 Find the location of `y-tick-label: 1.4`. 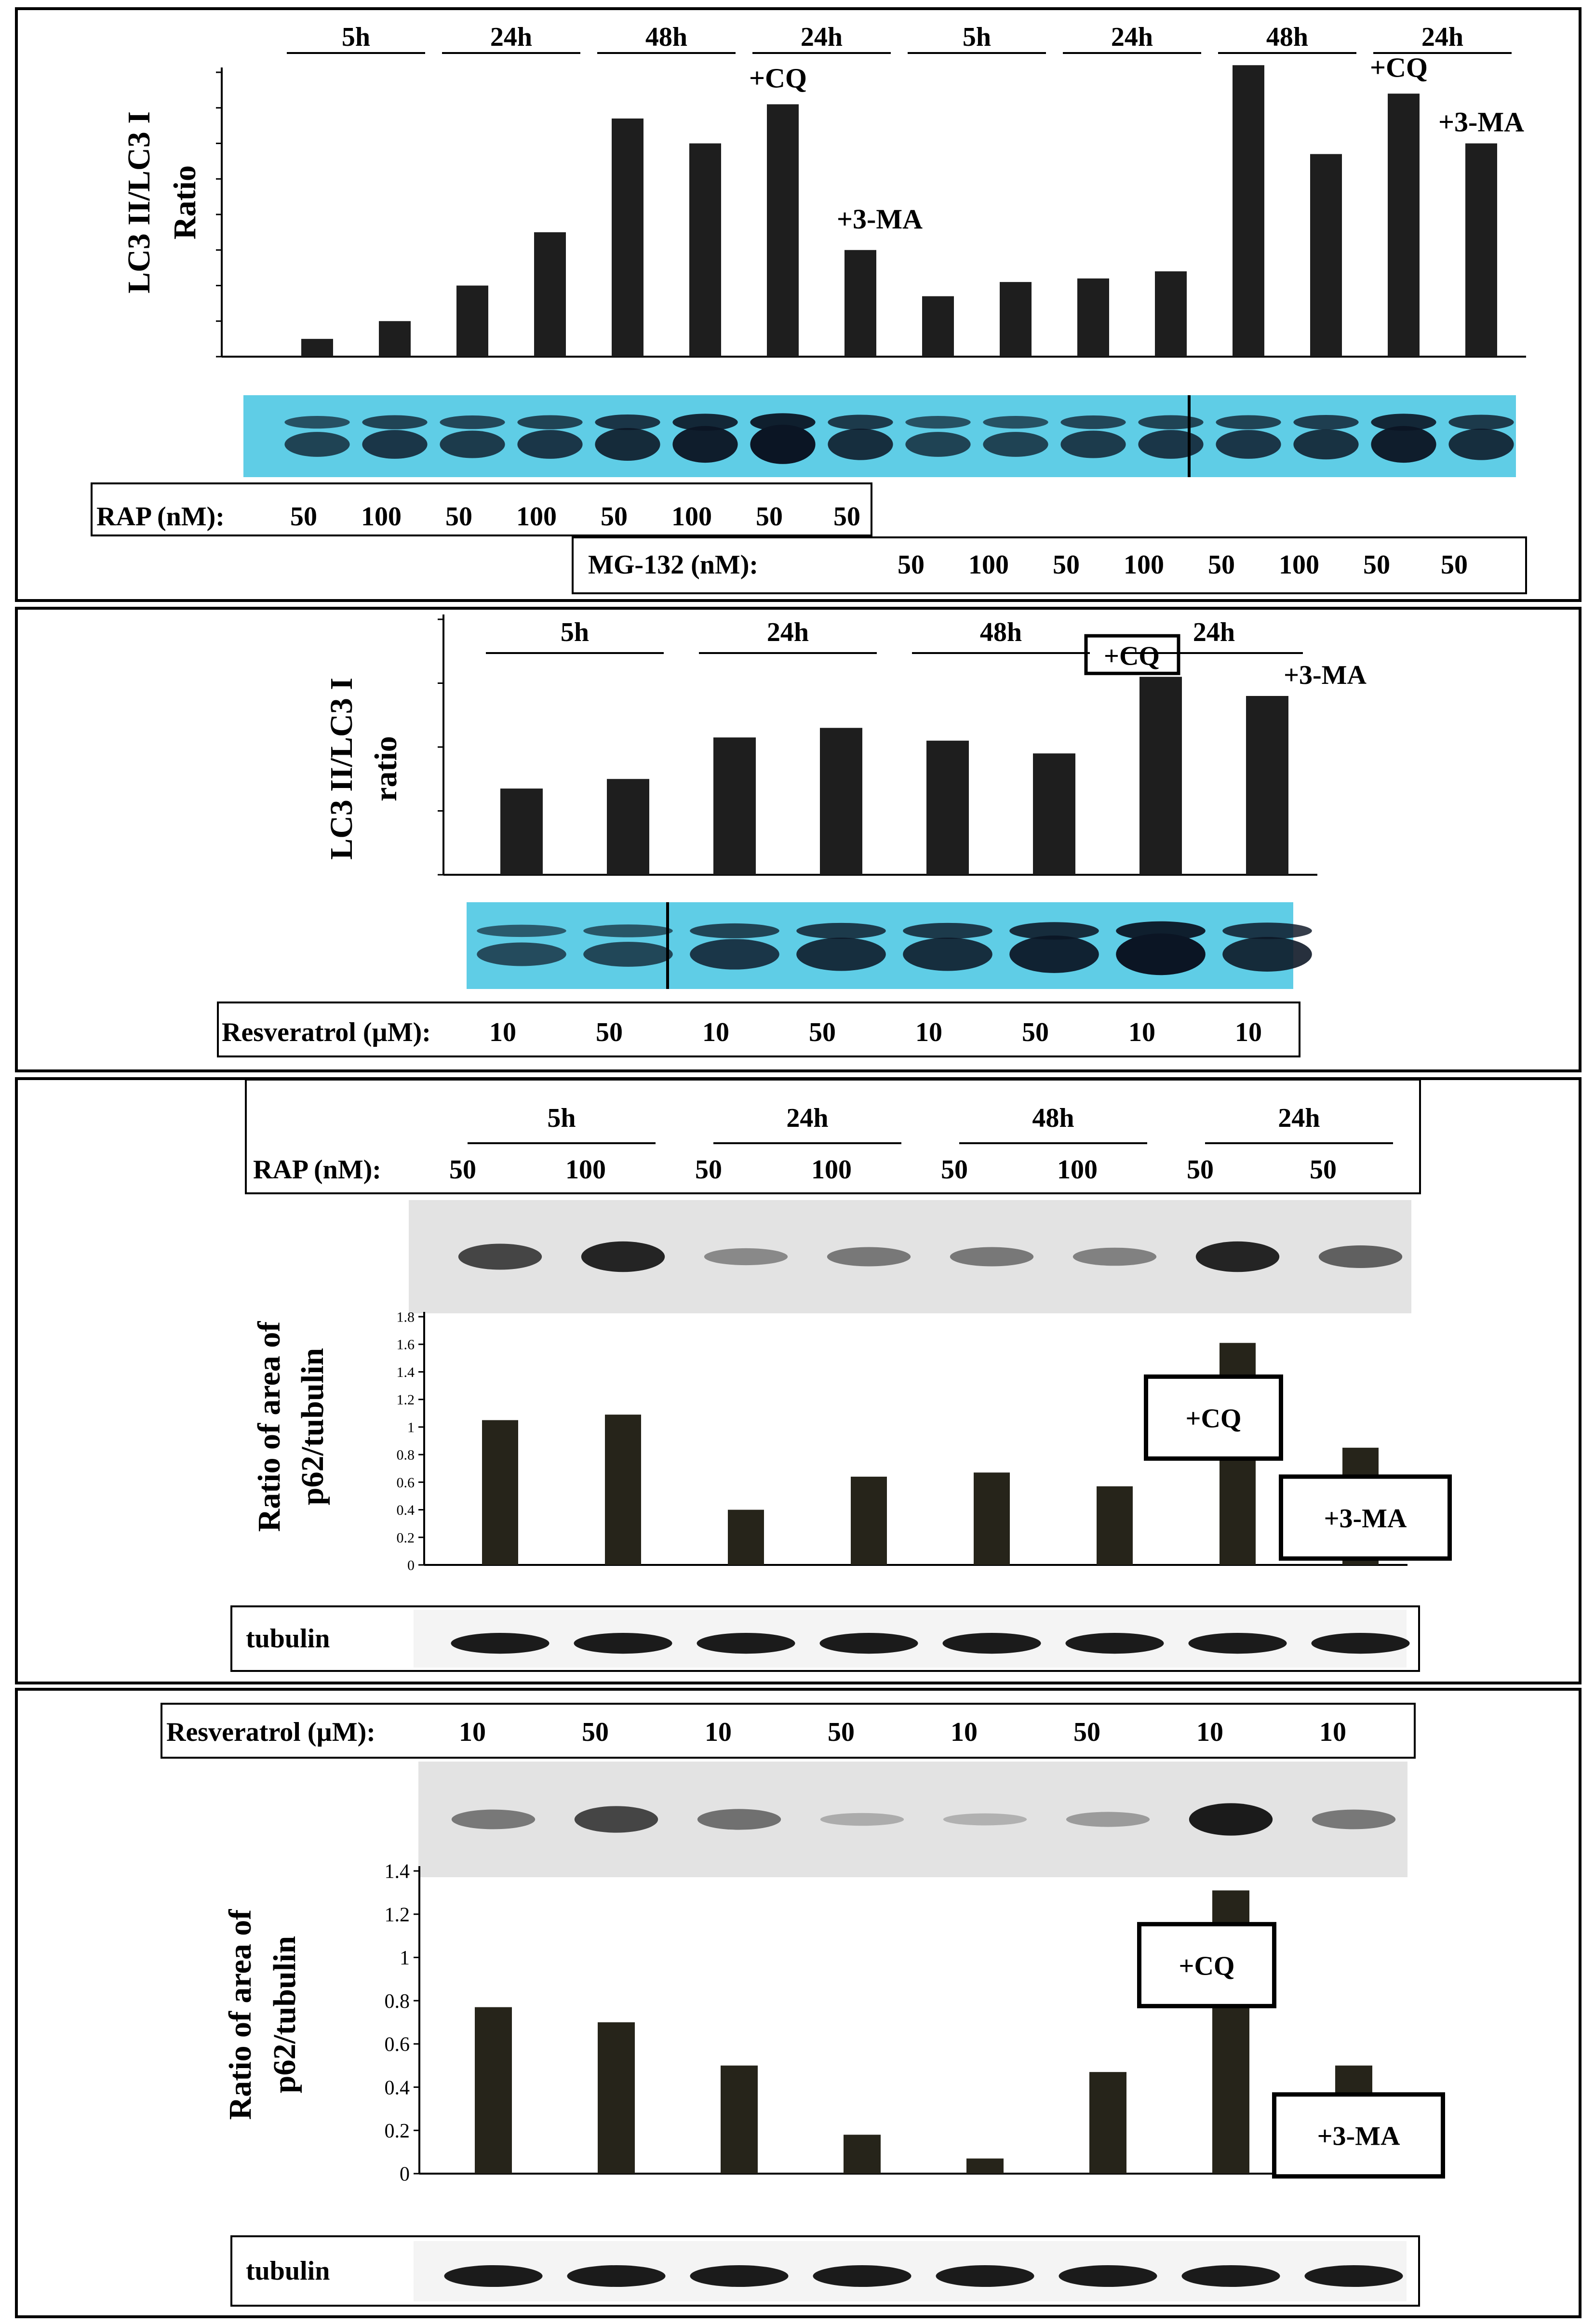

y-tick-label: 1.4 is located at coordinates (397, 1872).